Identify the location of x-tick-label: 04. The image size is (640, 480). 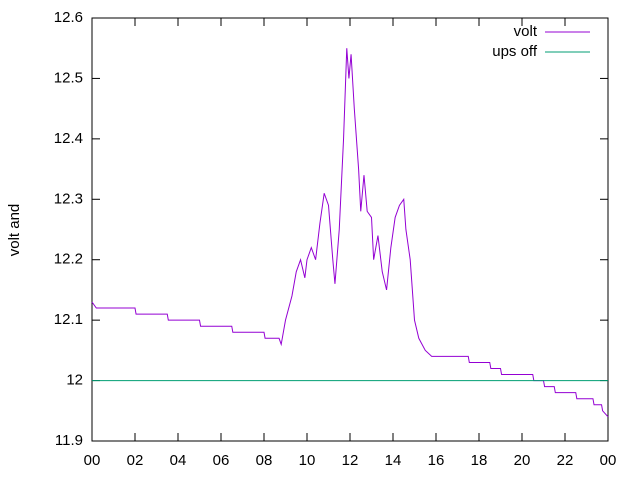
(178, 460).